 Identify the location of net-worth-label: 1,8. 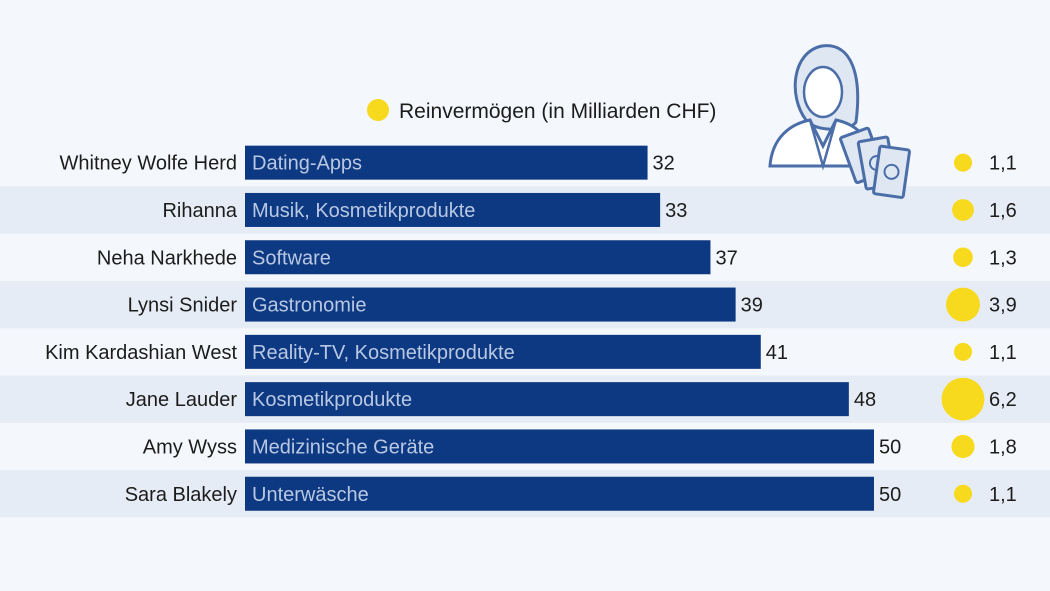
(1003, 447).